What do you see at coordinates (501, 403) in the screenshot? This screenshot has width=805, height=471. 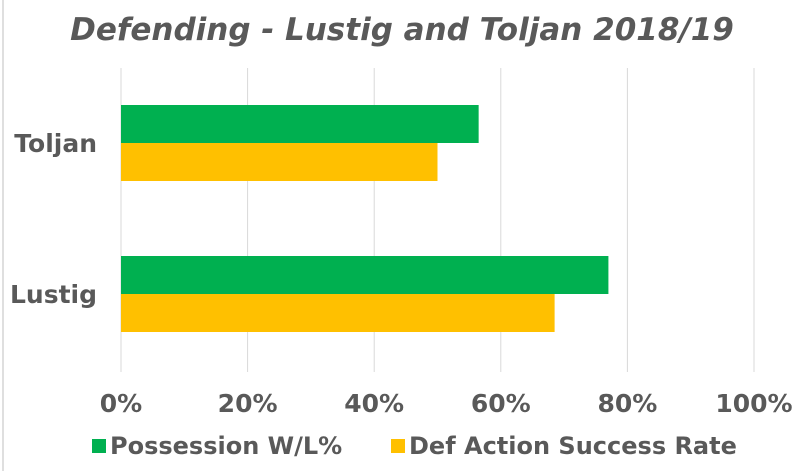 I see `x-tick-label: 60%` at bounding box center [501, 403].